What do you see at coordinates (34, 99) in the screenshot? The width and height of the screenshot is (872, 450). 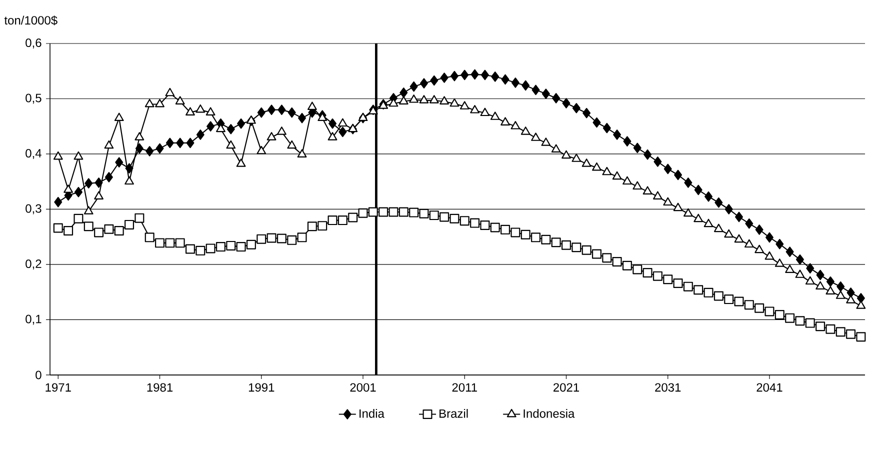 I see `y-tick-label: 0,5` at bounding box center [34, 99].